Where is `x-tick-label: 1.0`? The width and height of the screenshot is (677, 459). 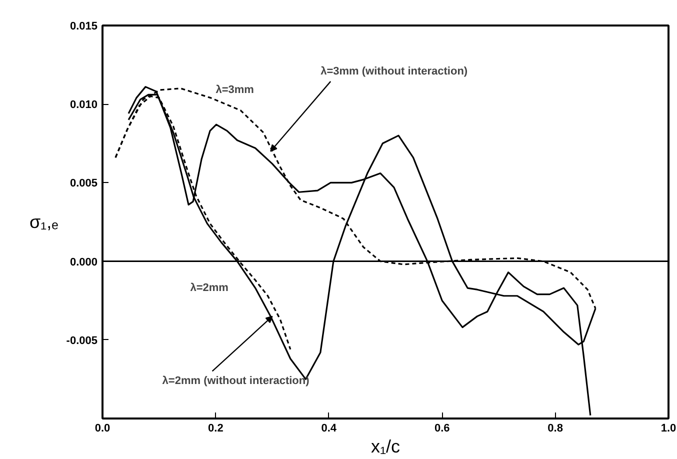 x-tick-label: 1.0 is located at coordinates (668, 428).